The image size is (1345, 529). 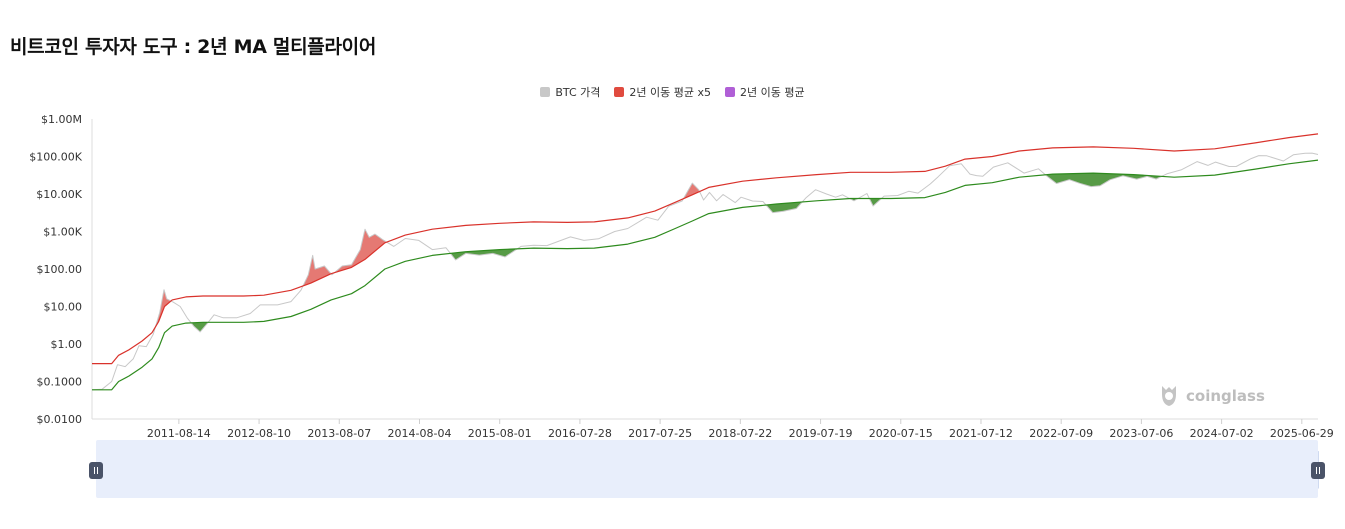 What do you see at coordinates (901, 433) in the screenshot?
I see `x-tick-label: 2020-07-15` at bounding box center [901, 433].